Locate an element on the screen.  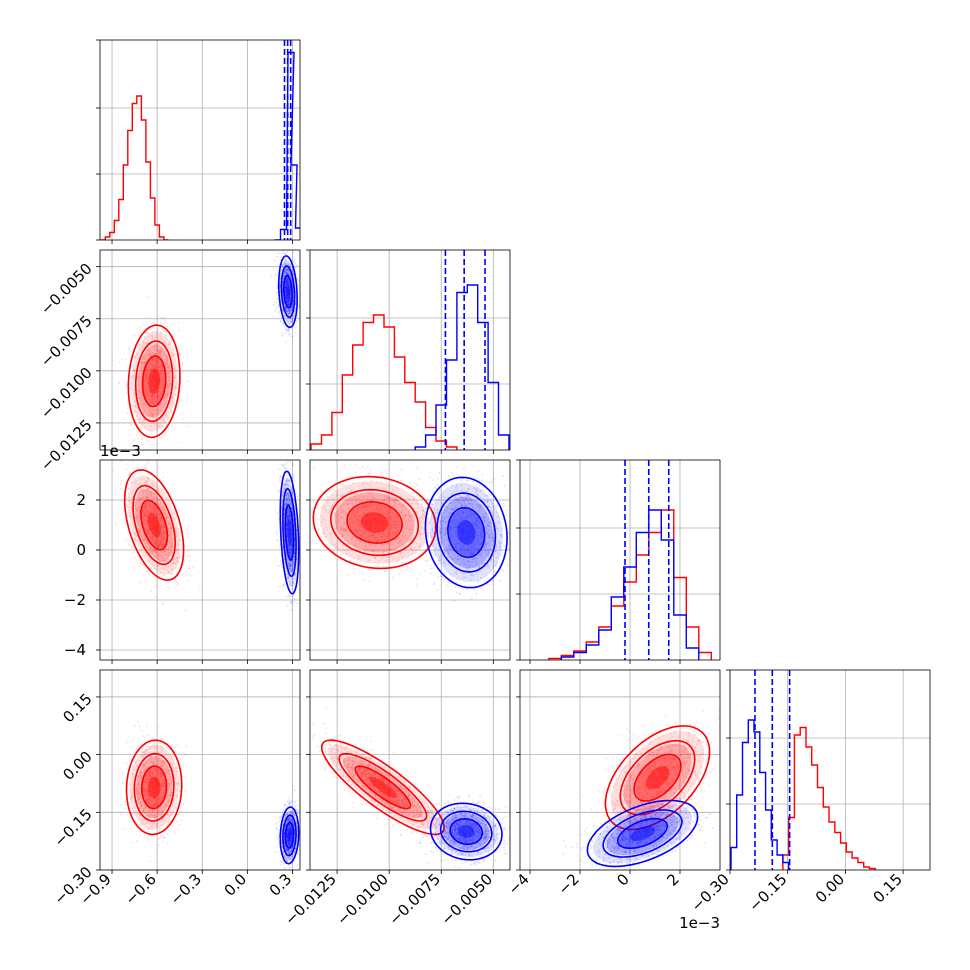
density-level is located at coordinates (154, 381).